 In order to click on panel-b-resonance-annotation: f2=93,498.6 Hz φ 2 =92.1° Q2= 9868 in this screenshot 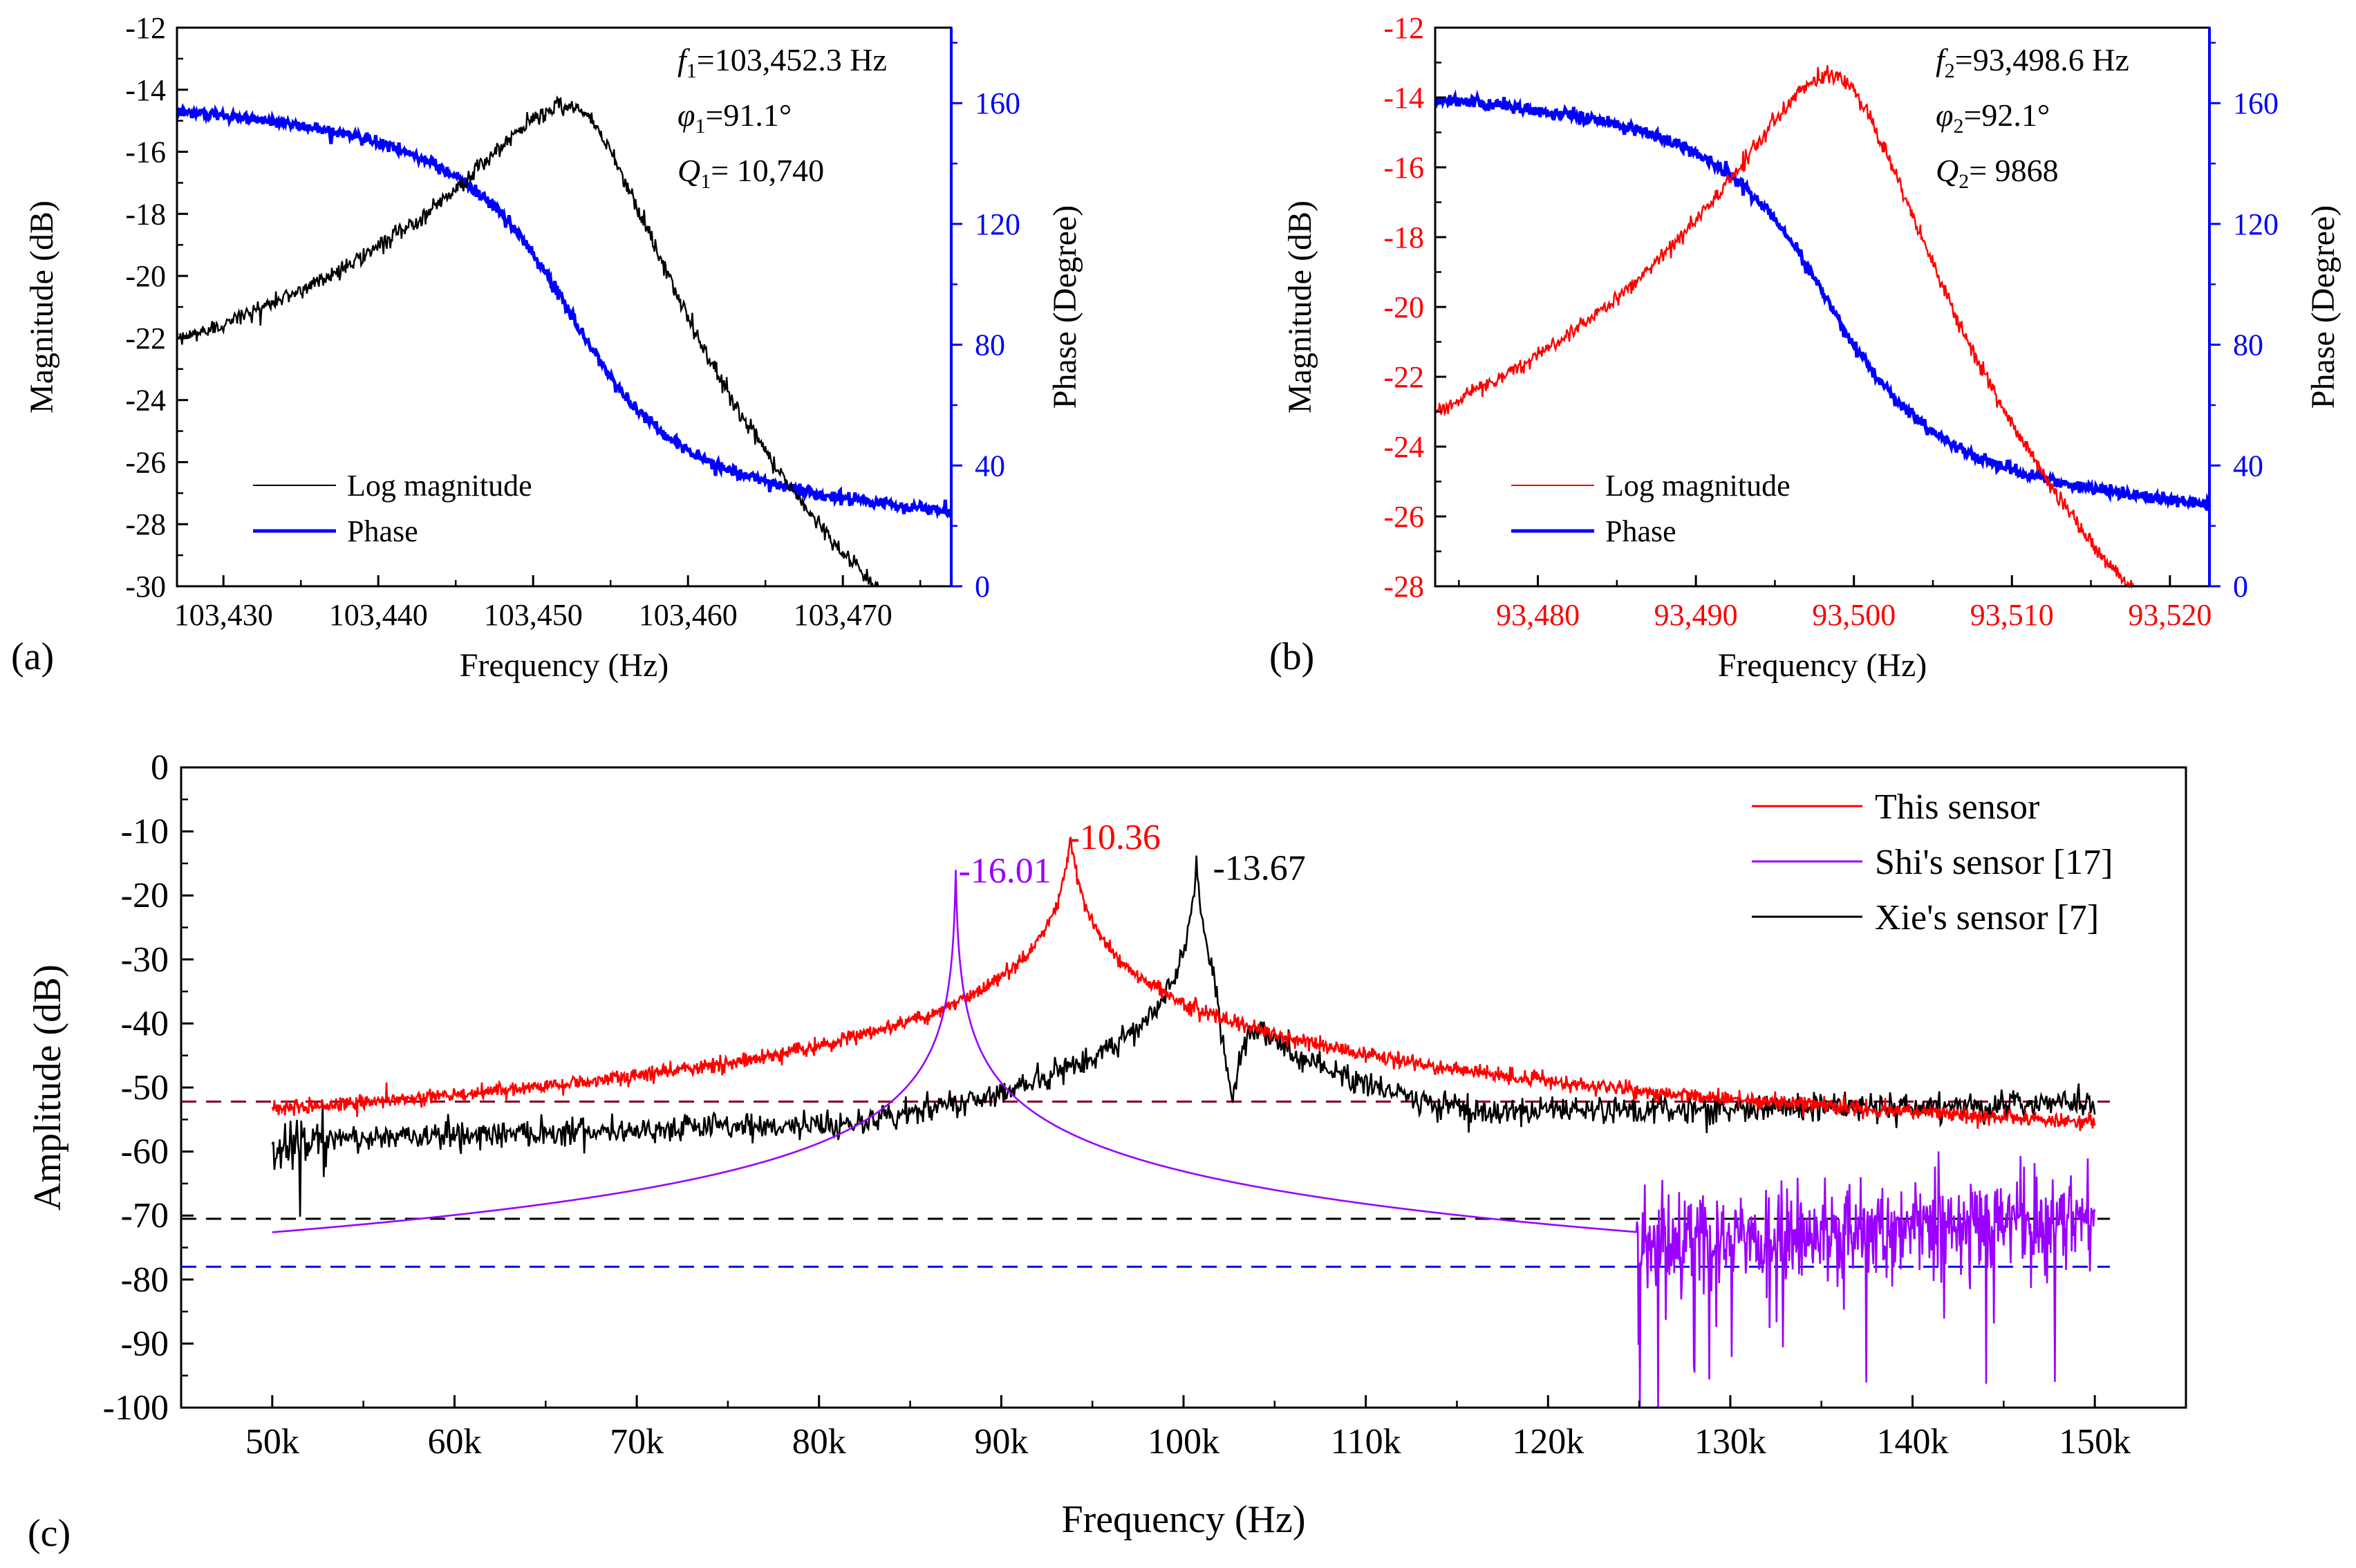, I will do `click(2033, 117)`.